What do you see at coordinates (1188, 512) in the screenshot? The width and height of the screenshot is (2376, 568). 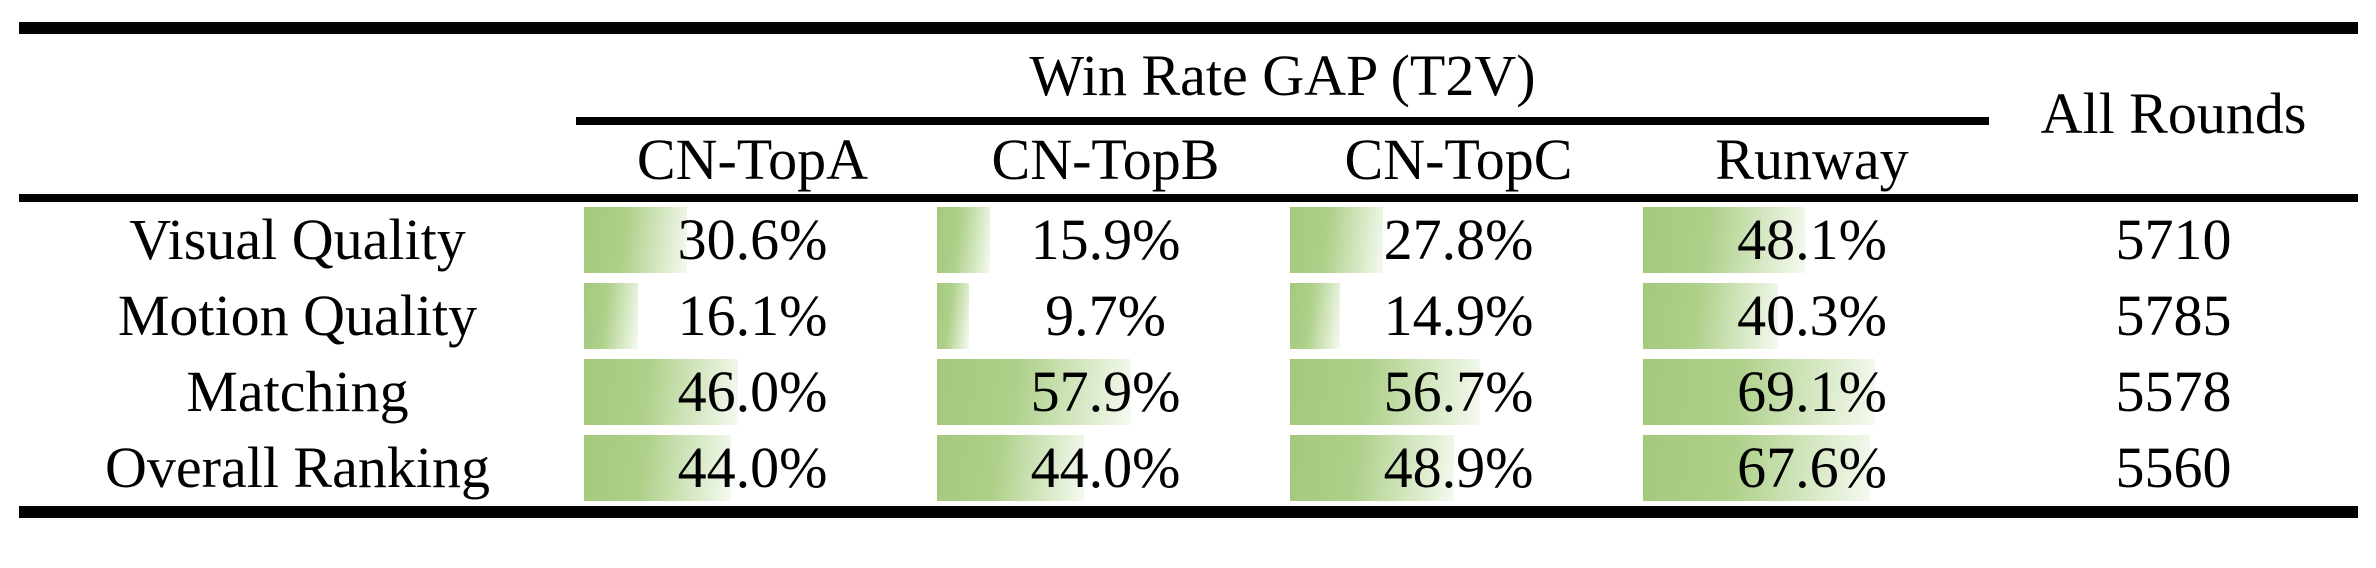 I see `bottom-rule` at bounding box center [1188, 512].